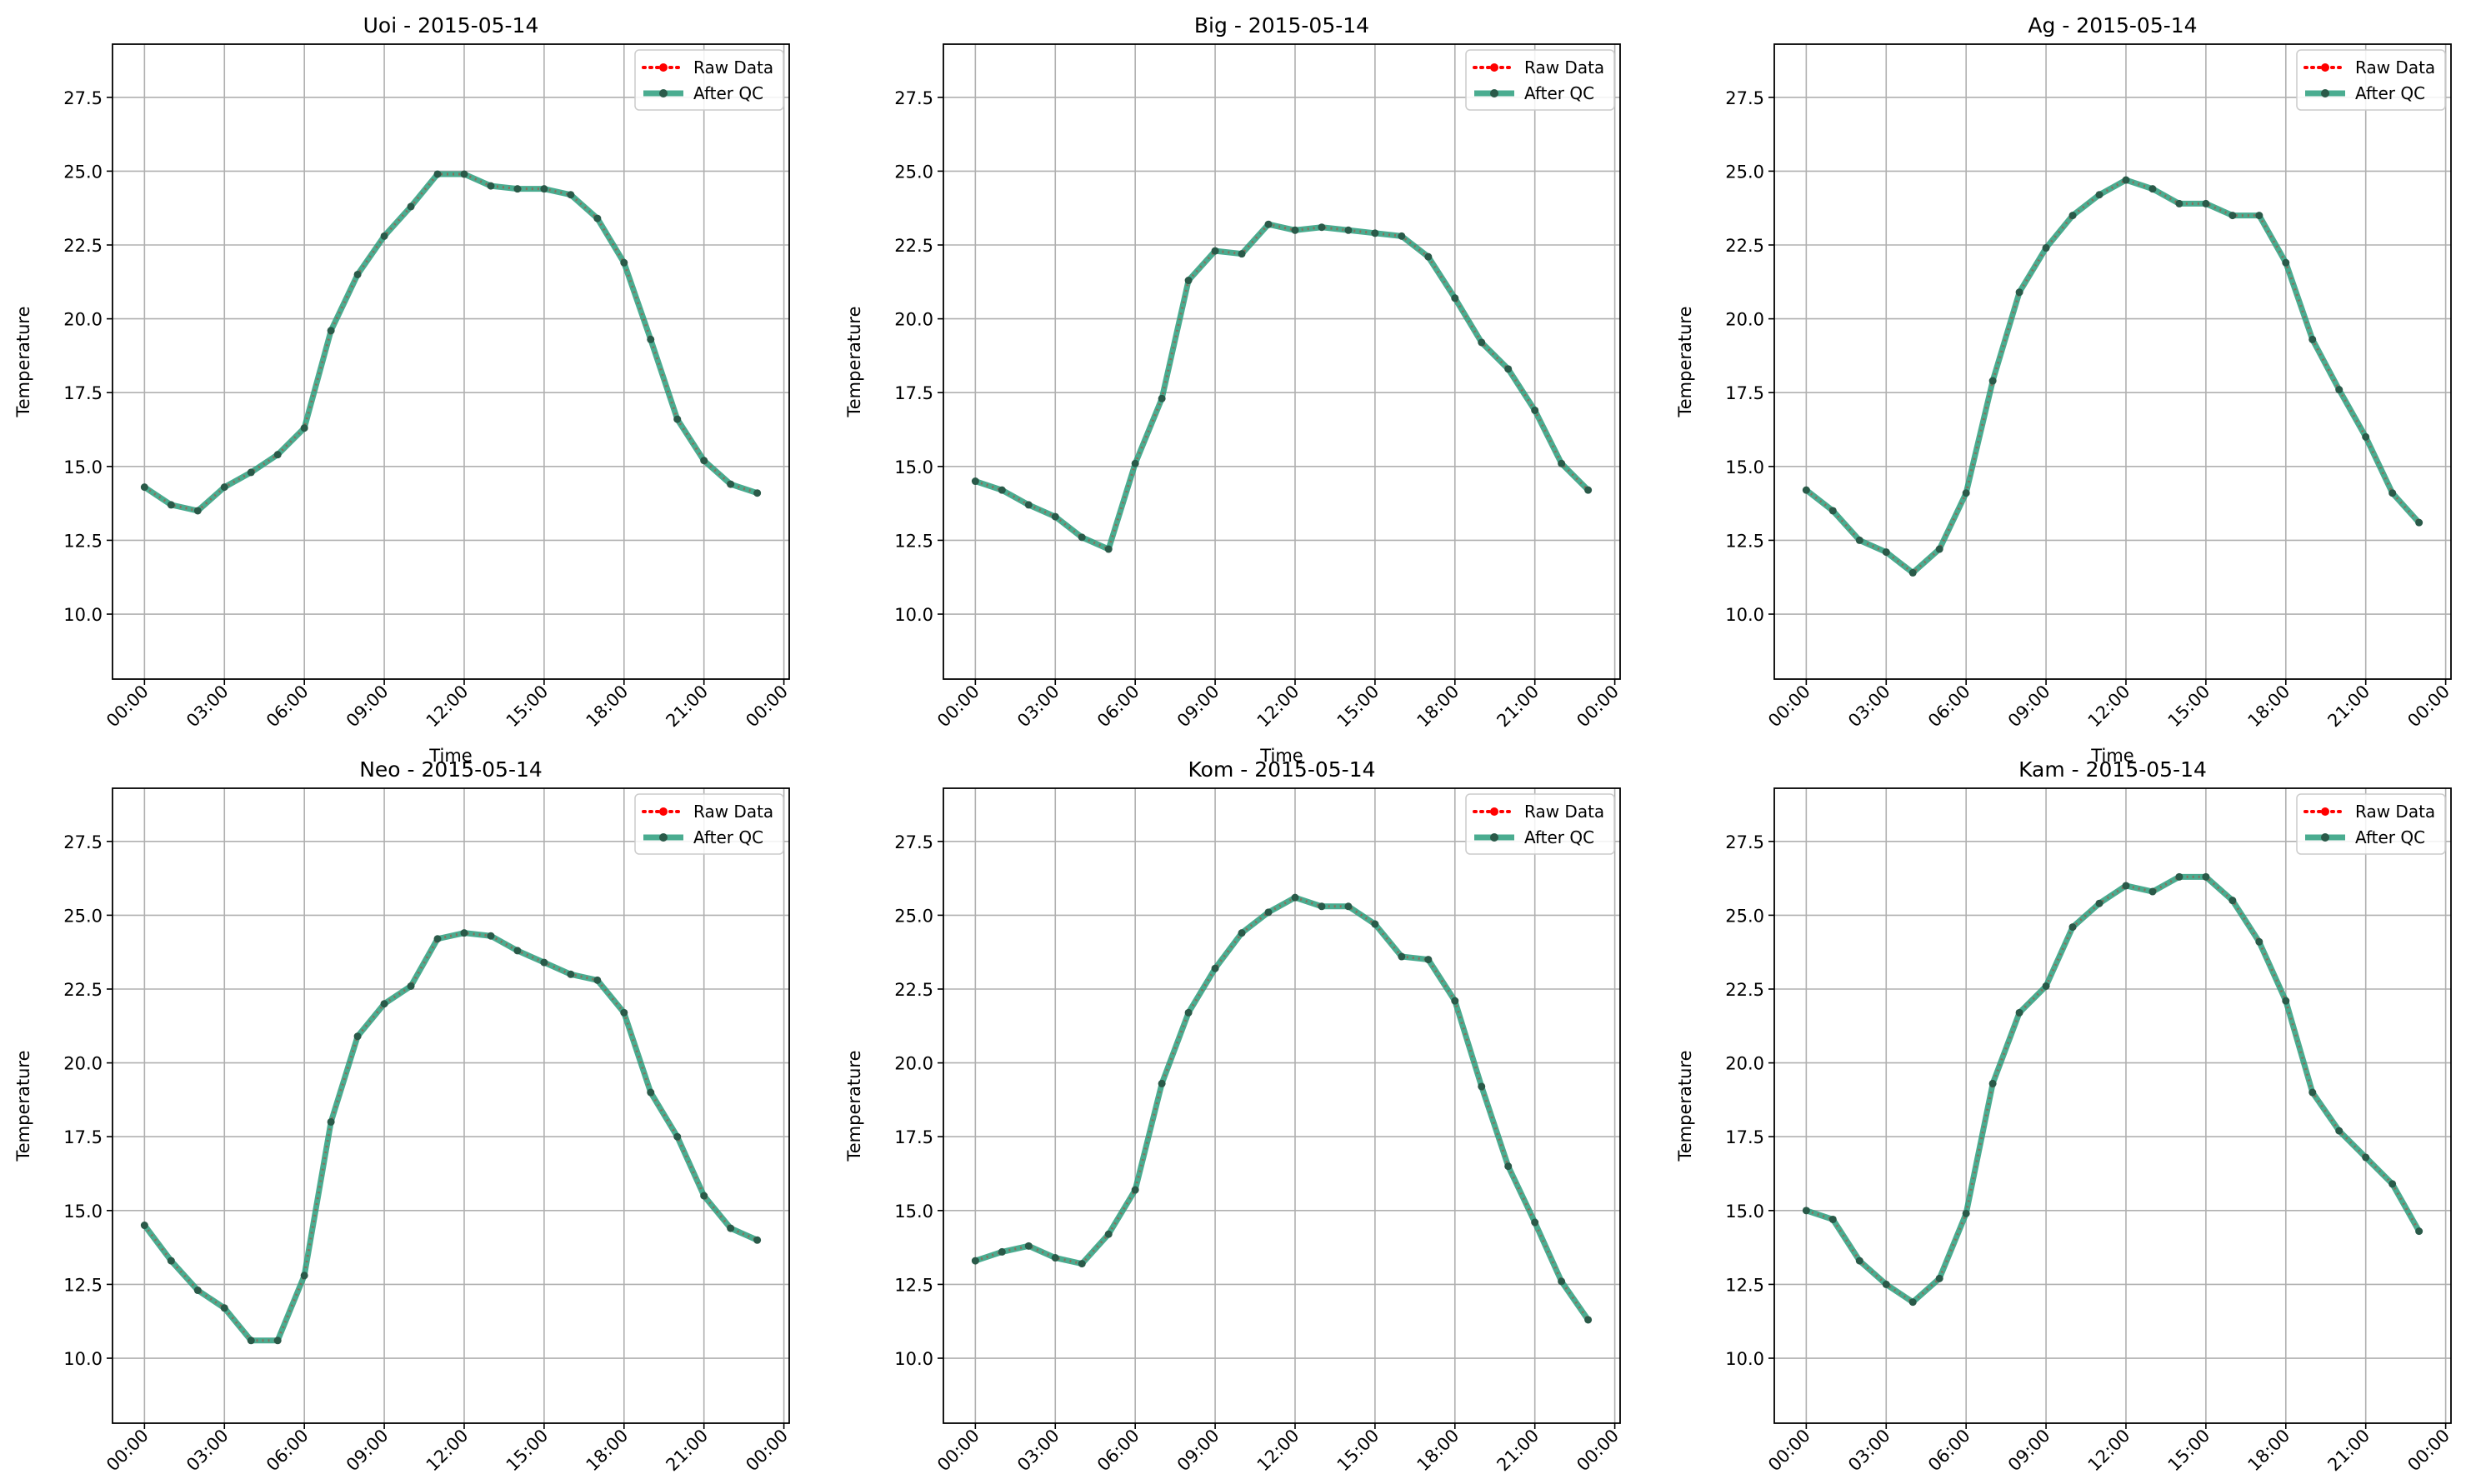 Image resolution: width=2486 pixels, height=1484 pixels. Describe the element at coordinates (1949, 707) in the screenshot. I see `x-tick-label: 06:00` at that location.